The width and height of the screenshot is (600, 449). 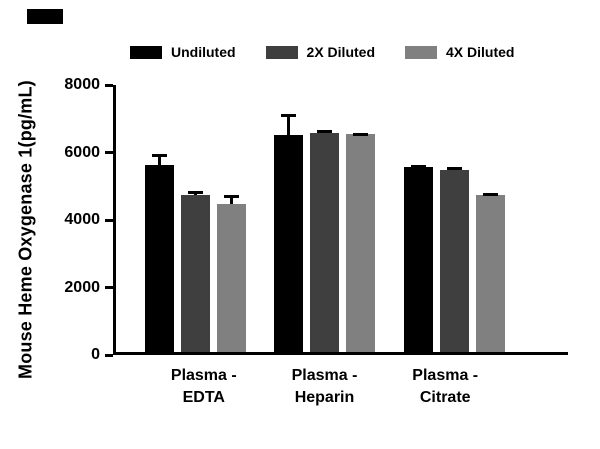 What do you see at coordinates (82, 219) in the screenshot?
I see `y-tick-label: 4000` at bounding box center [82, 219].